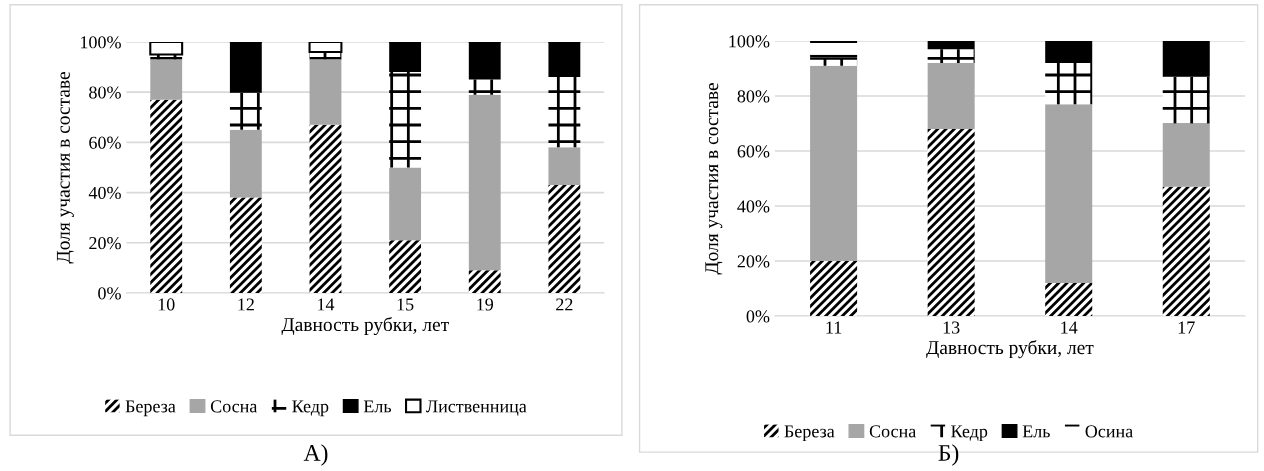  I want to click on x-tick-label: 19, so click(485, 304).